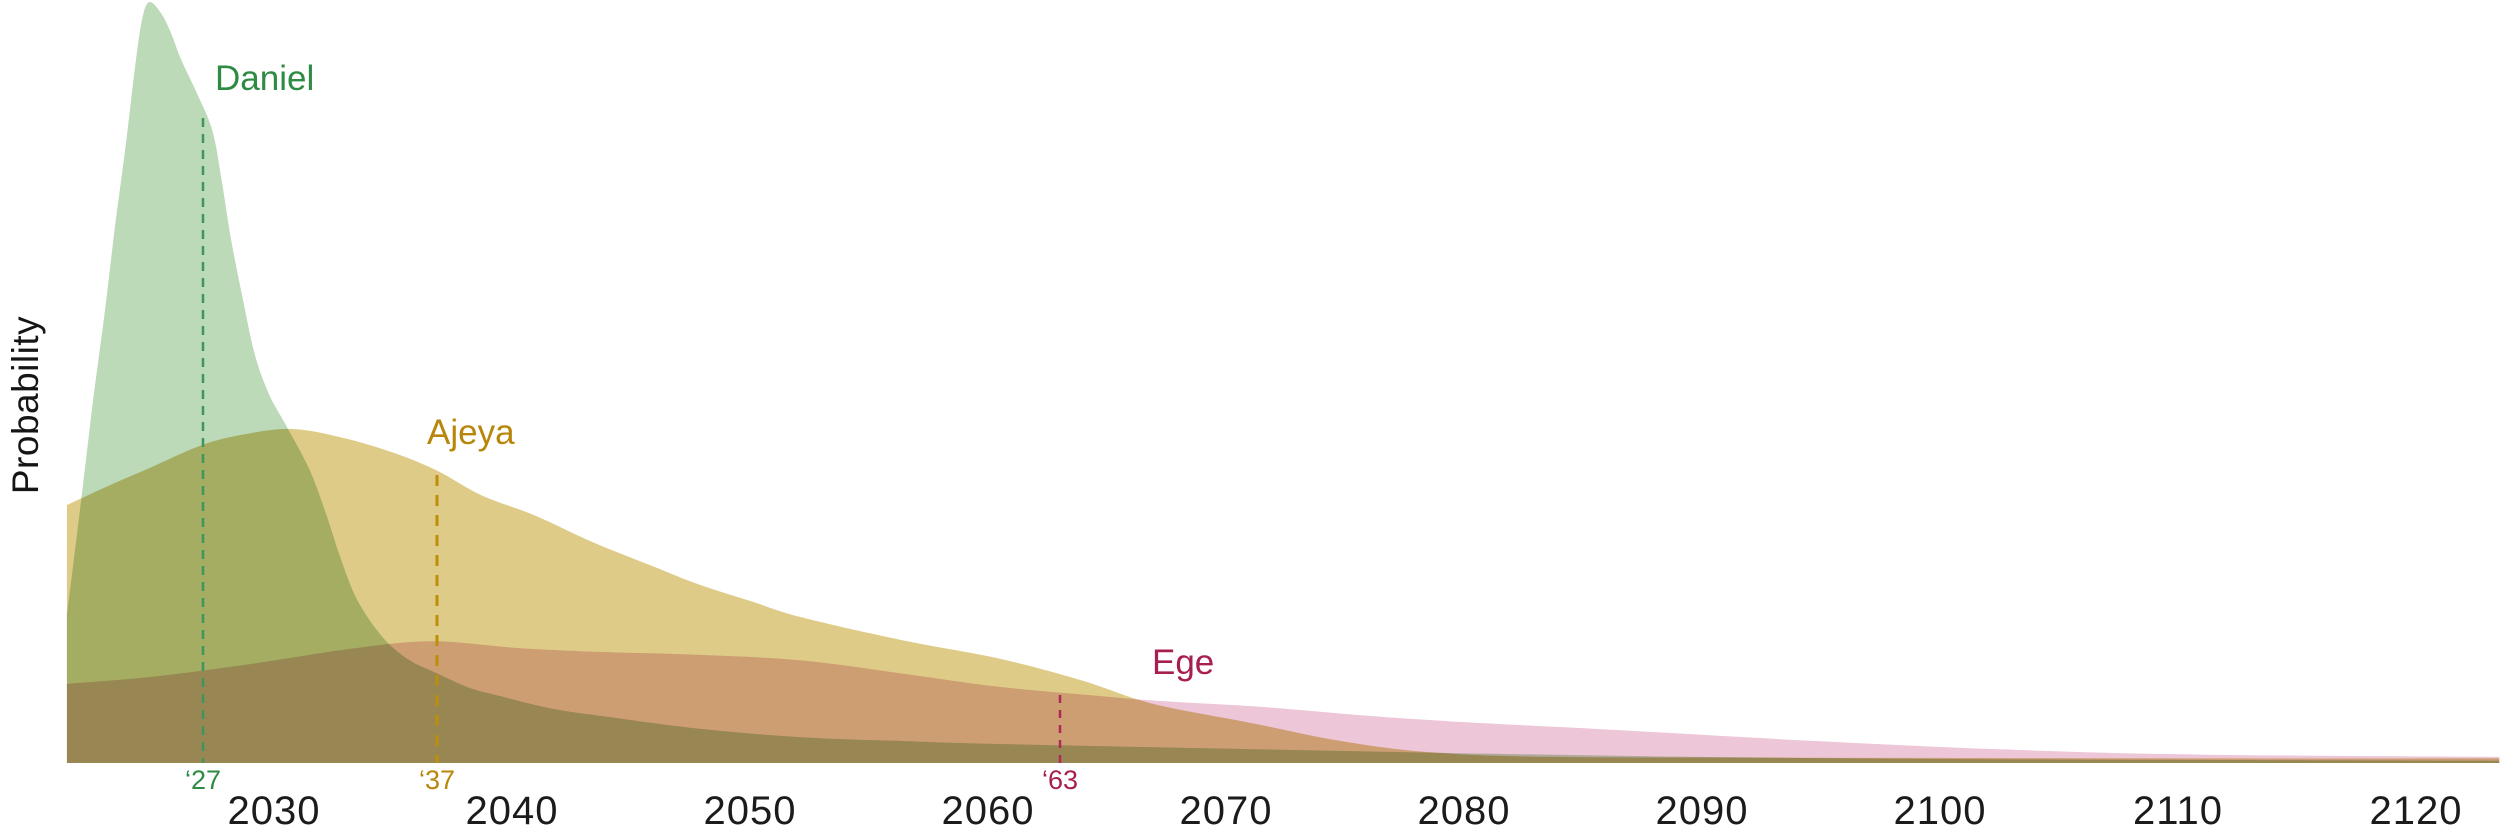  I want to click on x-tick-label-2050: 2050, so click(750, 811).